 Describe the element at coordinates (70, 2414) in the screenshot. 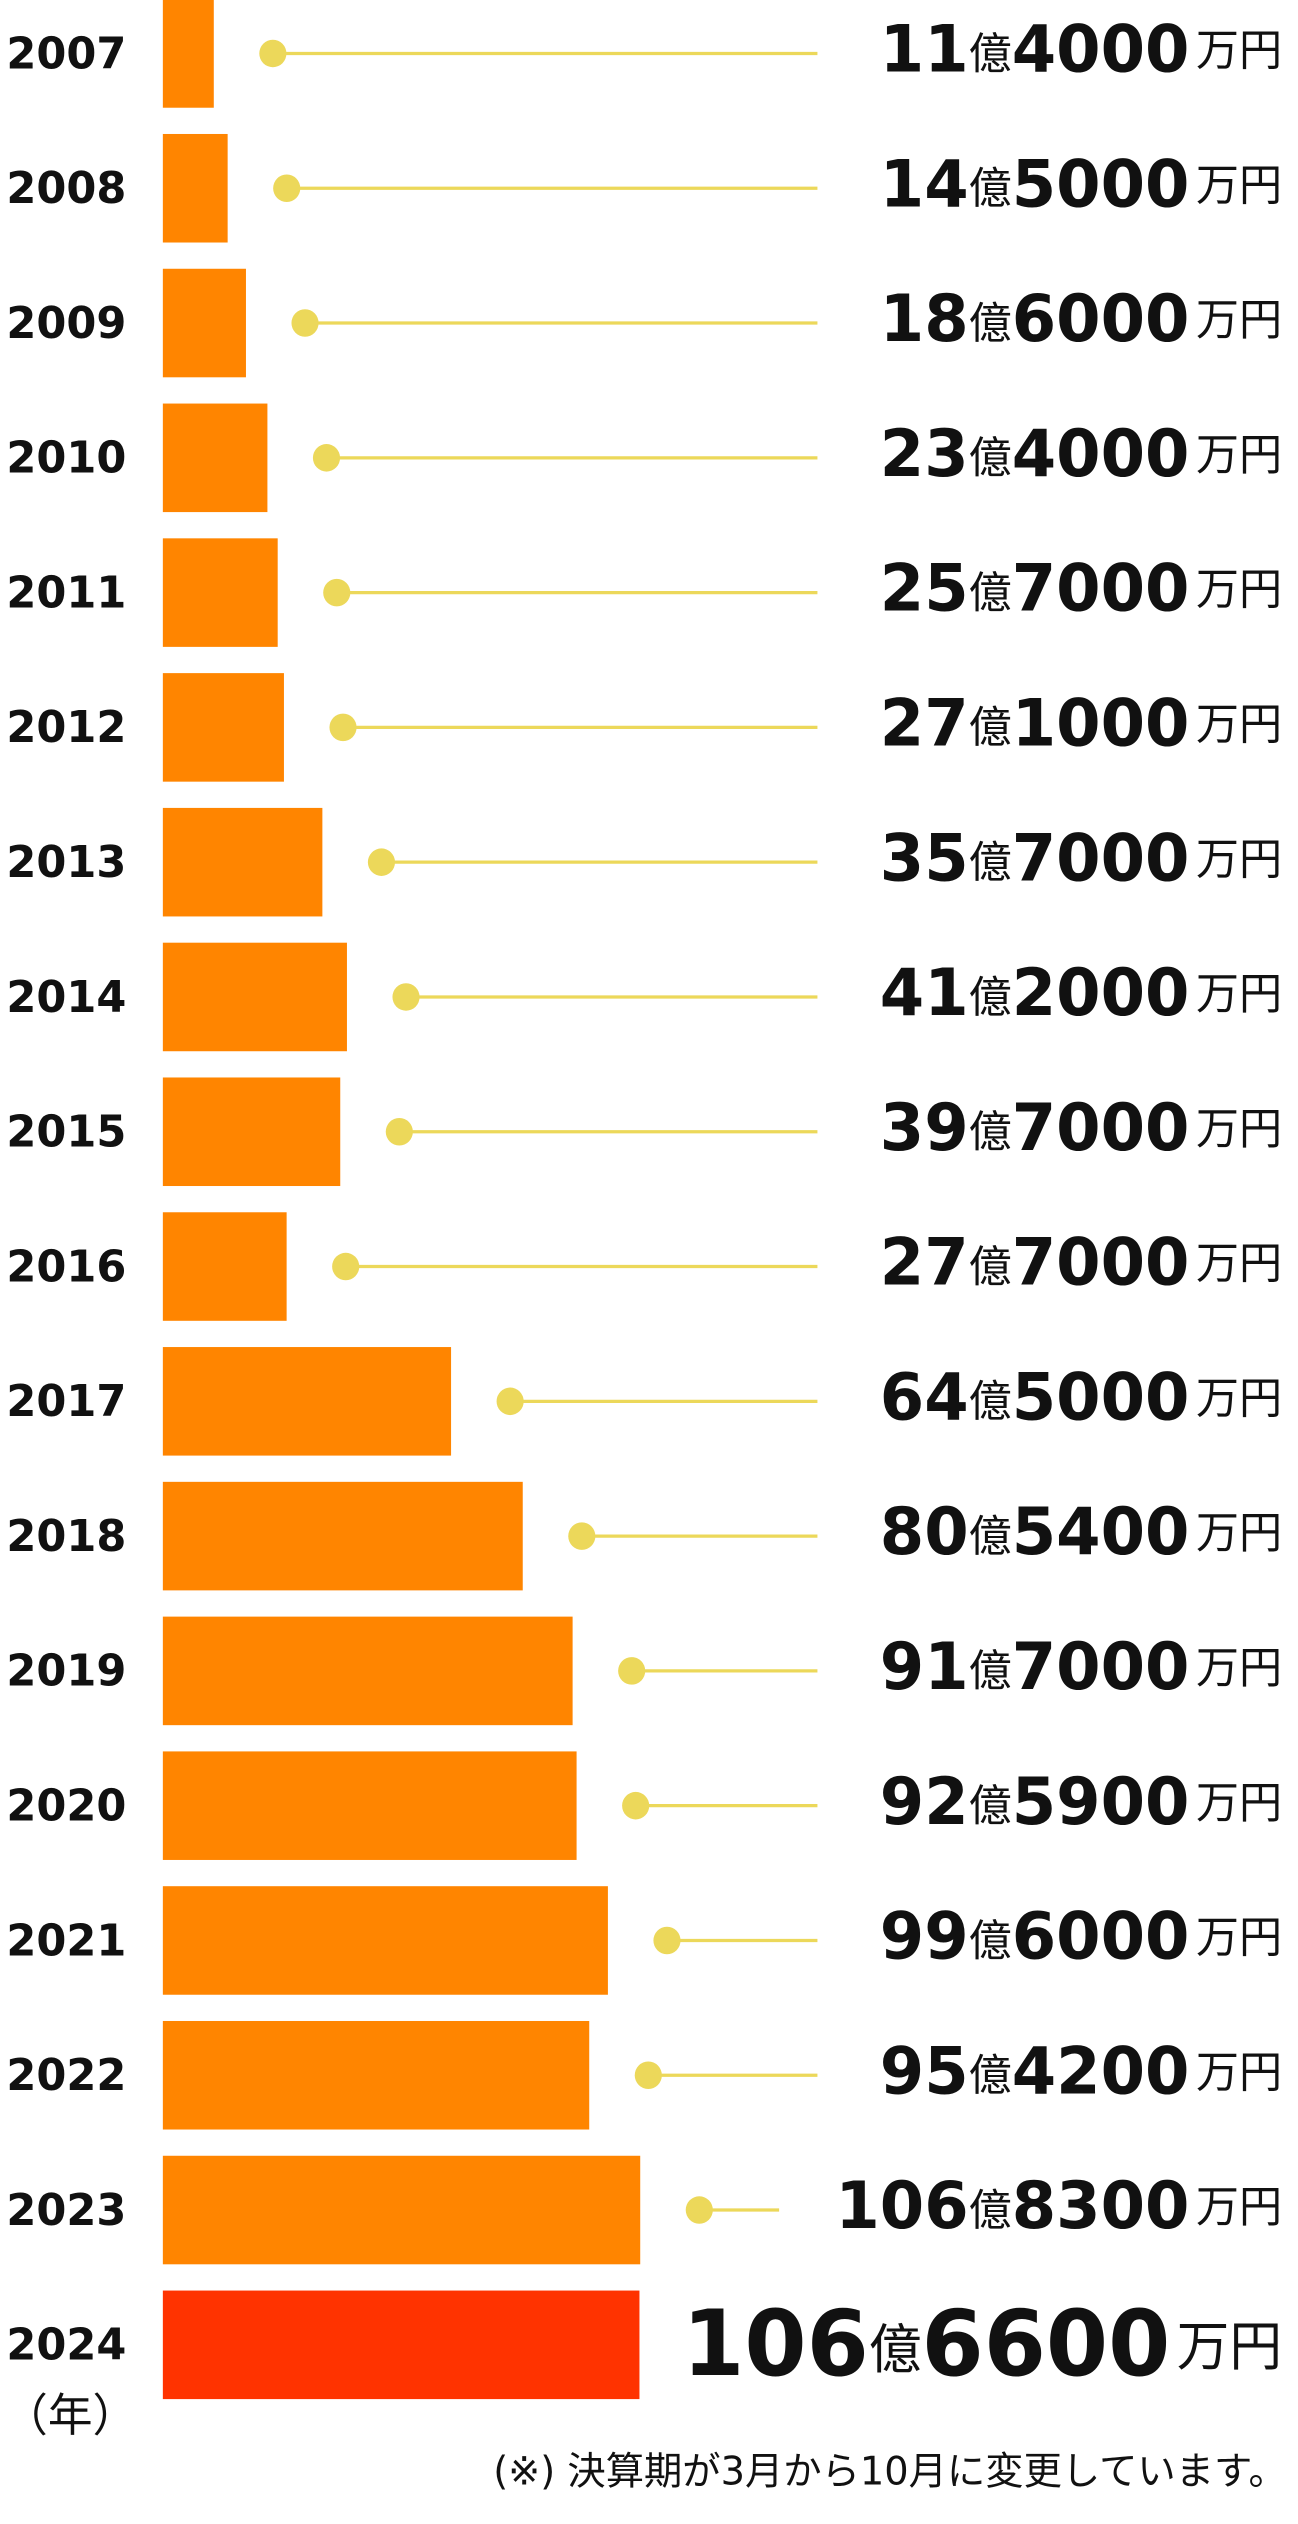

I see `x-unit-label: （年）` at that location.